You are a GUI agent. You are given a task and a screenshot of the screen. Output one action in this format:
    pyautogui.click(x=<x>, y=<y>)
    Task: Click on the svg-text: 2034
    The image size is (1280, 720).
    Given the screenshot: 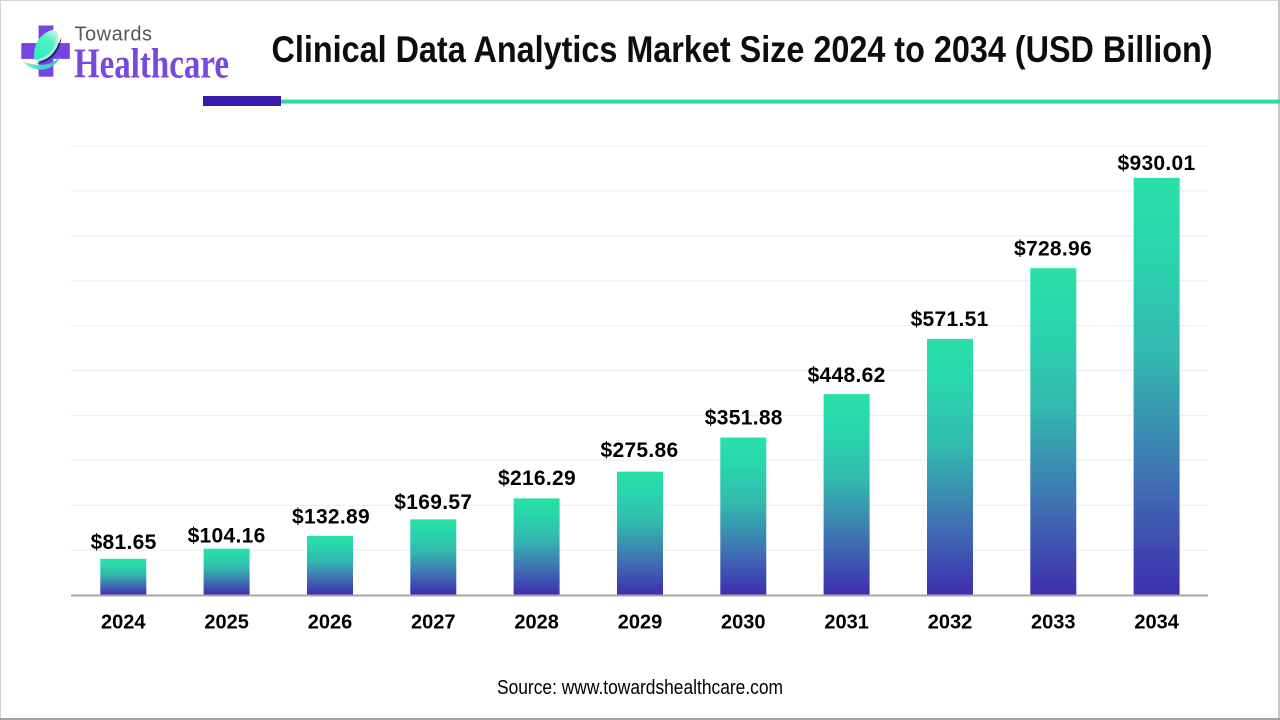 What is the action you would take?
    pyautogui.click(x=1156, y=623)
    